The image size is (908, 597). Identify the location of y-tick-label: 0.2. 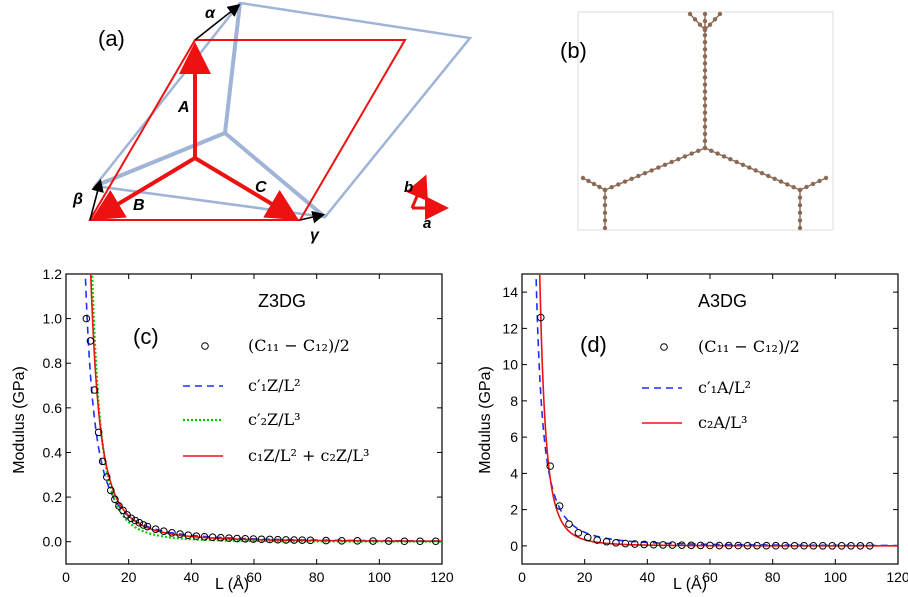
(53, 497).